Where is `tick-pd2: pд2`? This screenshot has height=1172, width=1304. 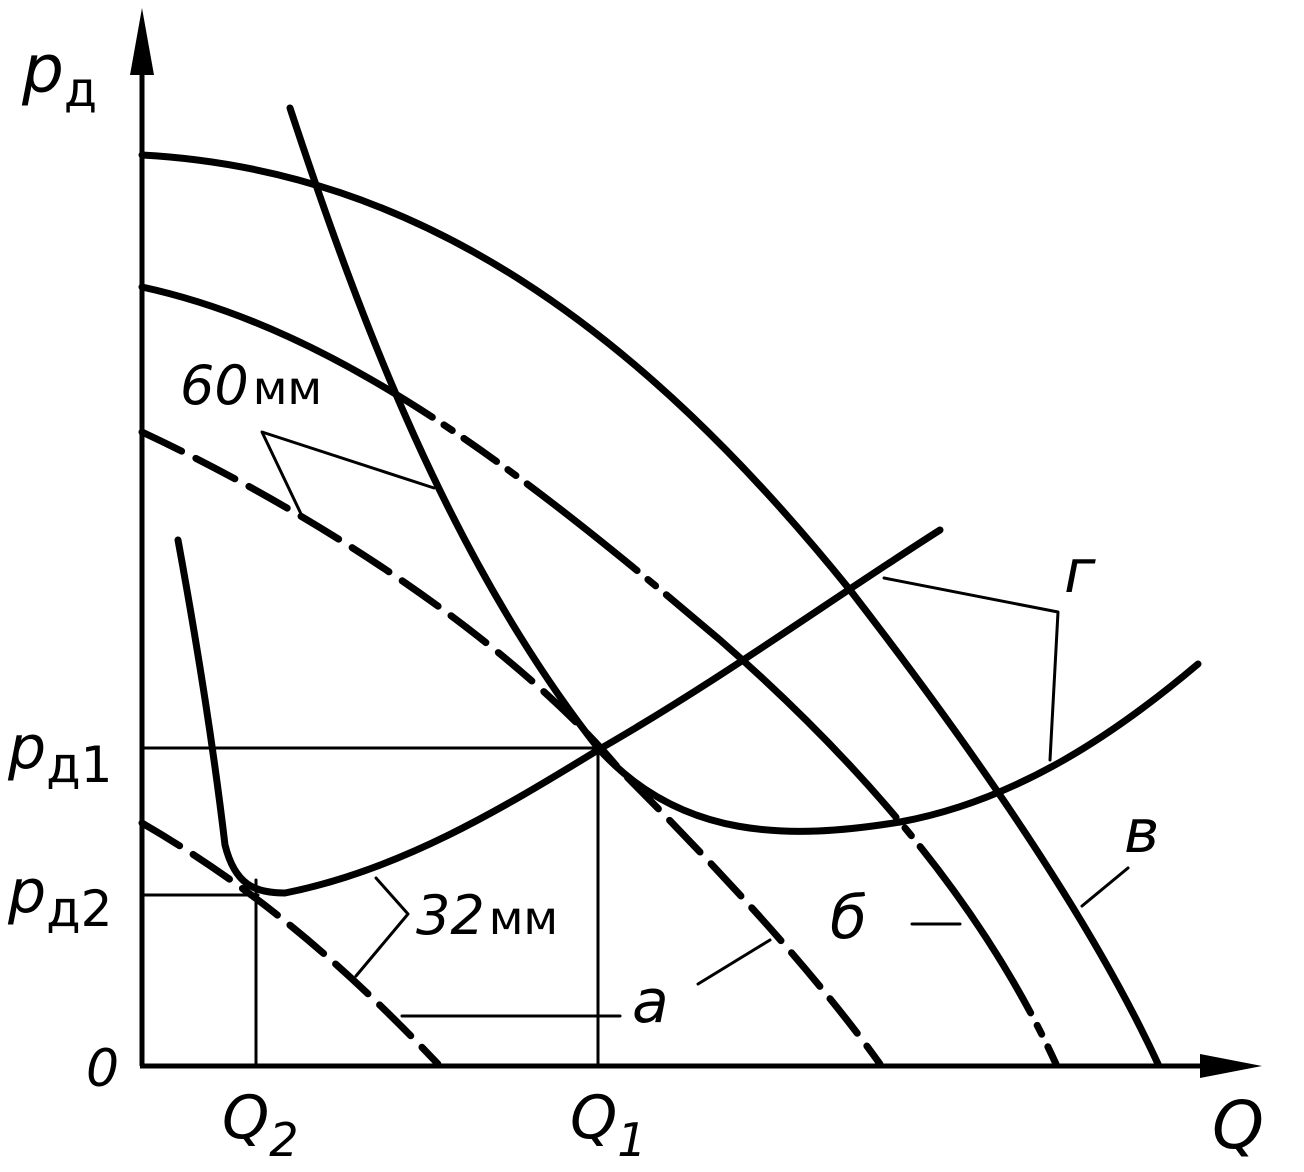 tick-pd2: pд2 is located at coordinates (59, 897).